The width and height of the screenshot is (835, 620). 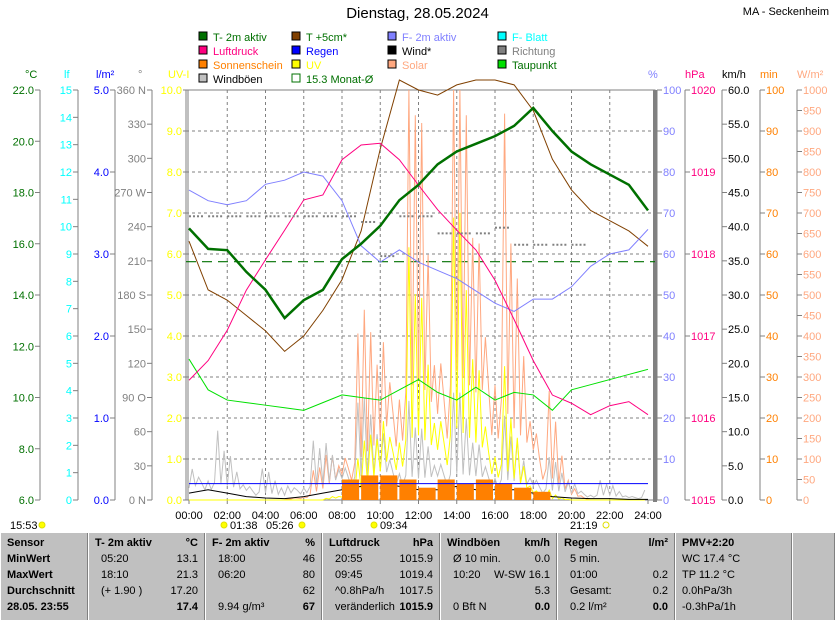 What do you see at coordinates (98, 607) in the screenshot?
I see `cell-label` at bounding box center [98, 607].